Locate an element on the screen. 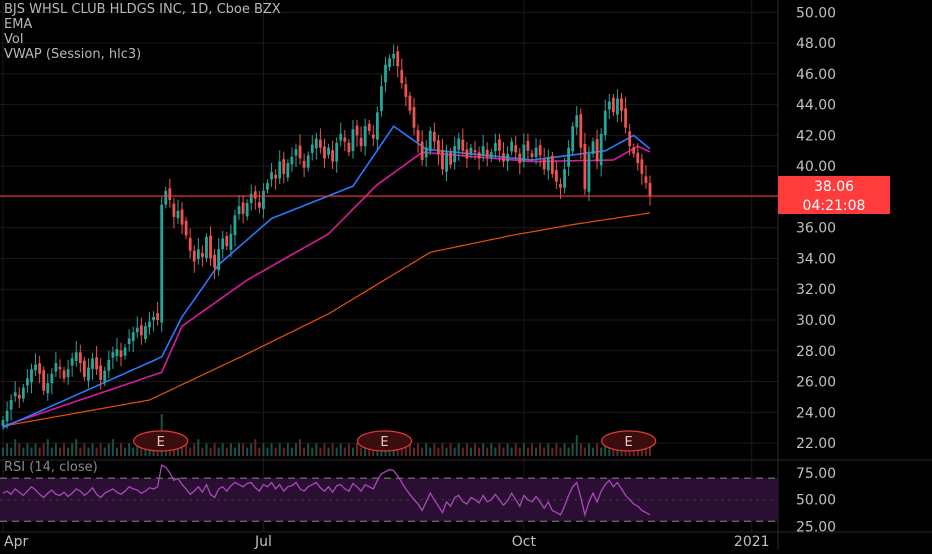  price-tag: 38.06 04:21:08 is located at coordinates (445, 195).